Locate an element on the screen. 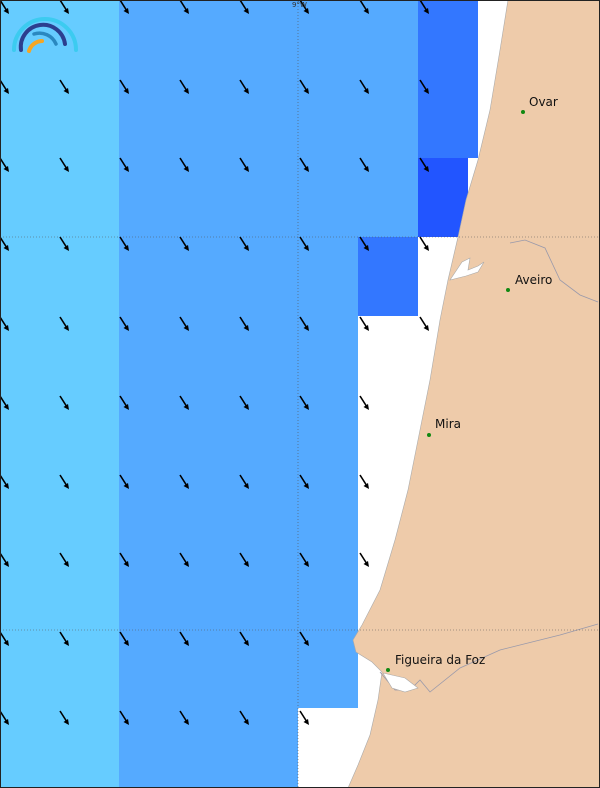 The height and width of the screenshot is (788, 600). city-label: Aveiro is located at coordinates (534, 280).